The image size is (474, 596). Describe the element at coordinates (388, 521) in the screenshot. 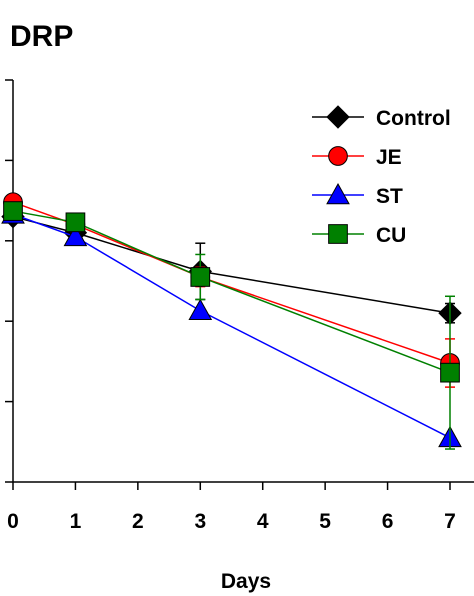

I see `x-tick-label: 6` at that location.